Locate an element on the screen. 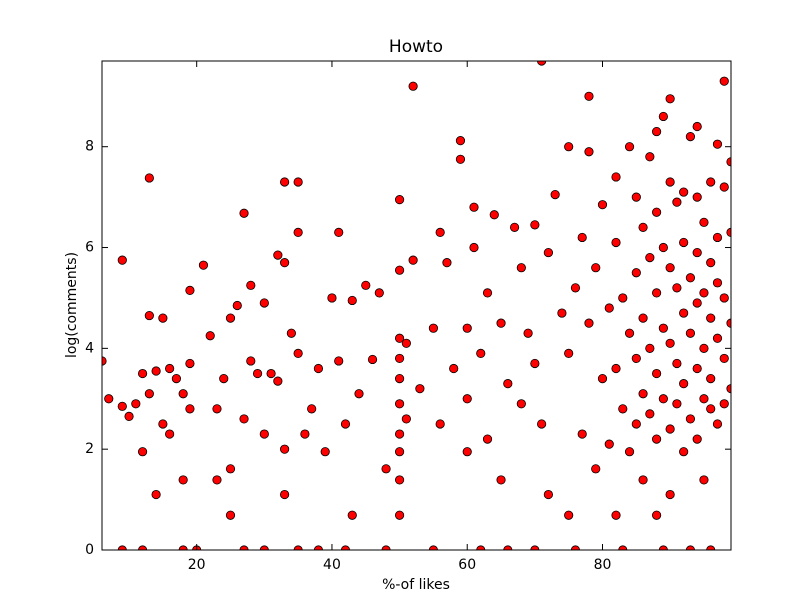  y-tick-label: 8 is located at coordinates (89, 147).